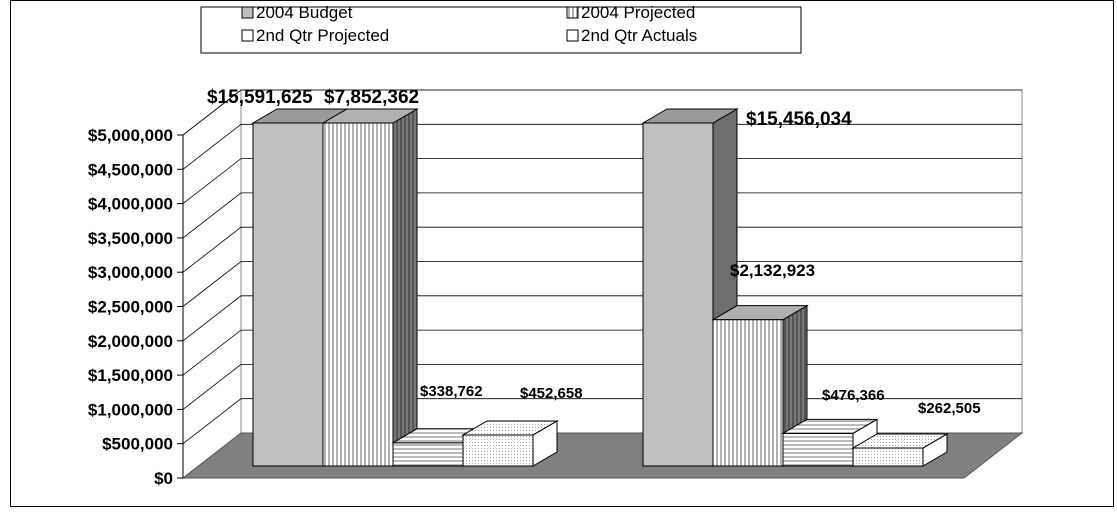  Describe the element at coordinates (949, 408) in the screenshot. I see `data-label: $262,505` at that location.